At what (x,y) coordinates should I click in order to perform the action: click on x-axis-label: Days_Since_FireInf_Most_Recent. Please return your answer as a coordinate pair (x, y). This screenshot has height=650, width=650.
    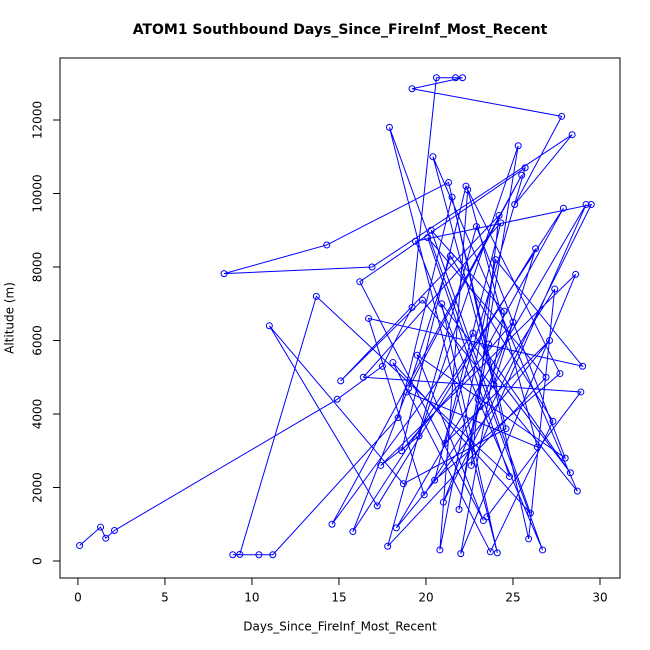
    Looking at the image, I should click on (340, 627).